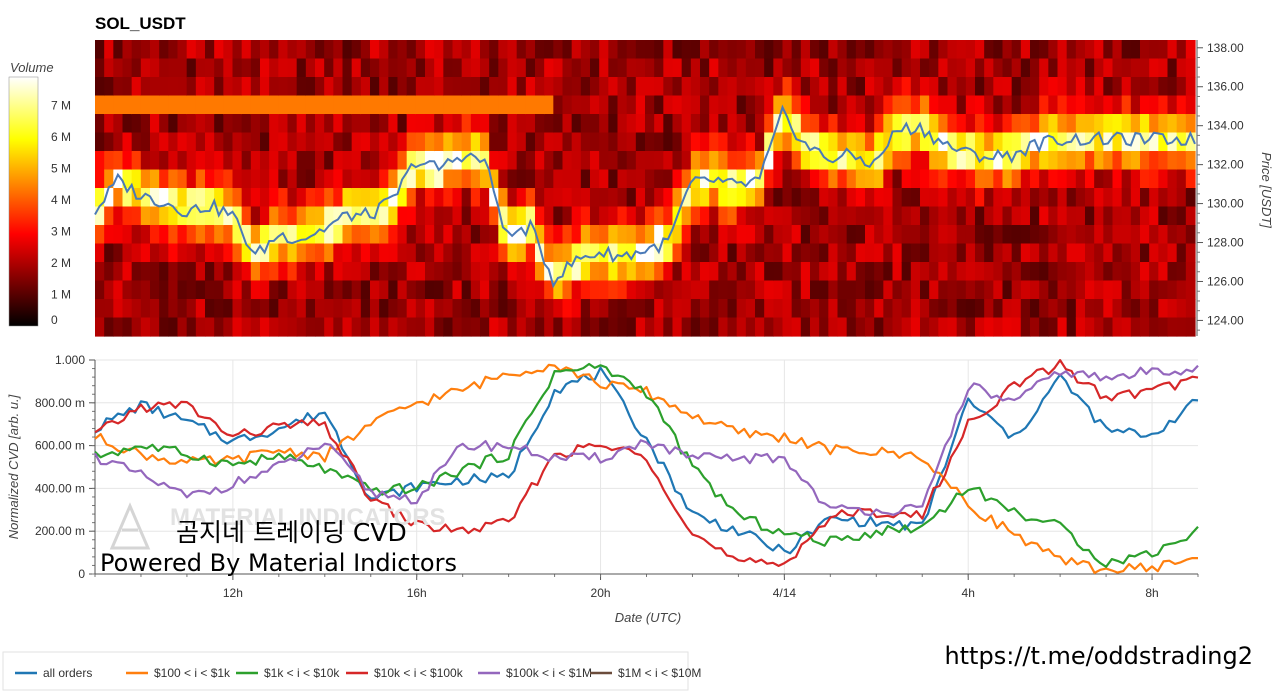 The image size is (1280, 692). I want to click on cvd-x-tick-label: 4h, so click(968, 593).